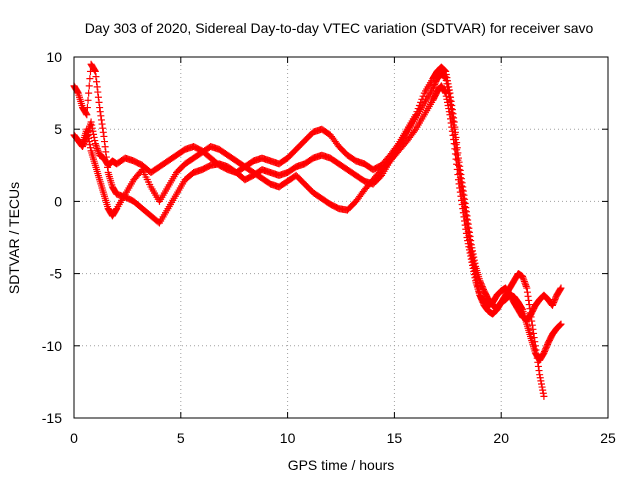 The height and width of the screenshot is (480, 640). Describe the element at coordinates (52, 418) in the screenshot. I see `y-tick-label: -15` at that location.